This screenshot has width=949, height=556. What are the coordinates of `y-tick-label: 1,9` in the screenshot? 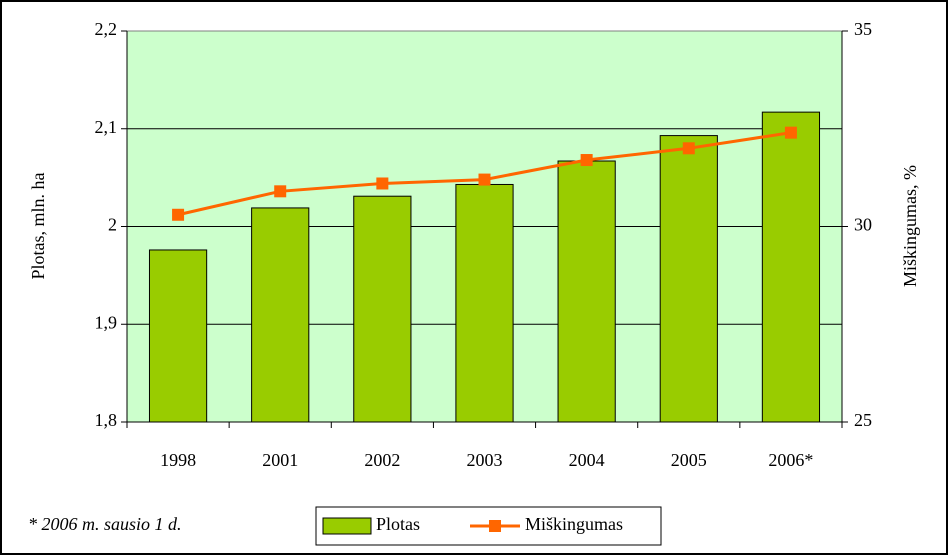 It's located at (106, 322).